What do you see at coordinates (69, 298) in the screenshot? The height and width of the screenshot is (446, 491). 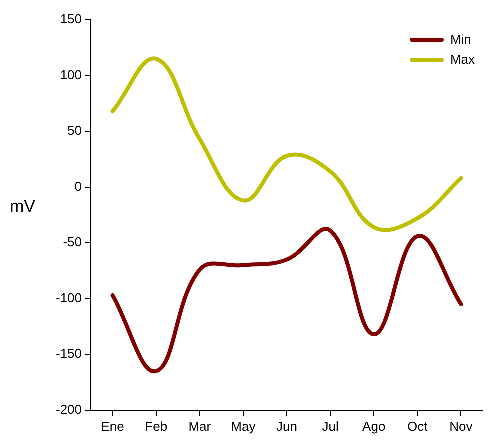 I see `y-tick-label: -100` at bounding box center [69, 298].